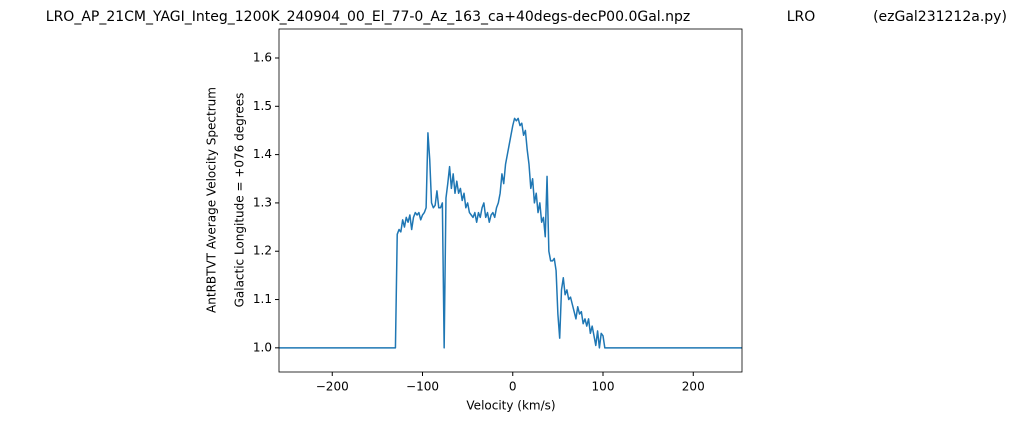  Describe the element at coordinates (801, 17) in the screenshot. I see `chart-title-extra: LRO` at that location.